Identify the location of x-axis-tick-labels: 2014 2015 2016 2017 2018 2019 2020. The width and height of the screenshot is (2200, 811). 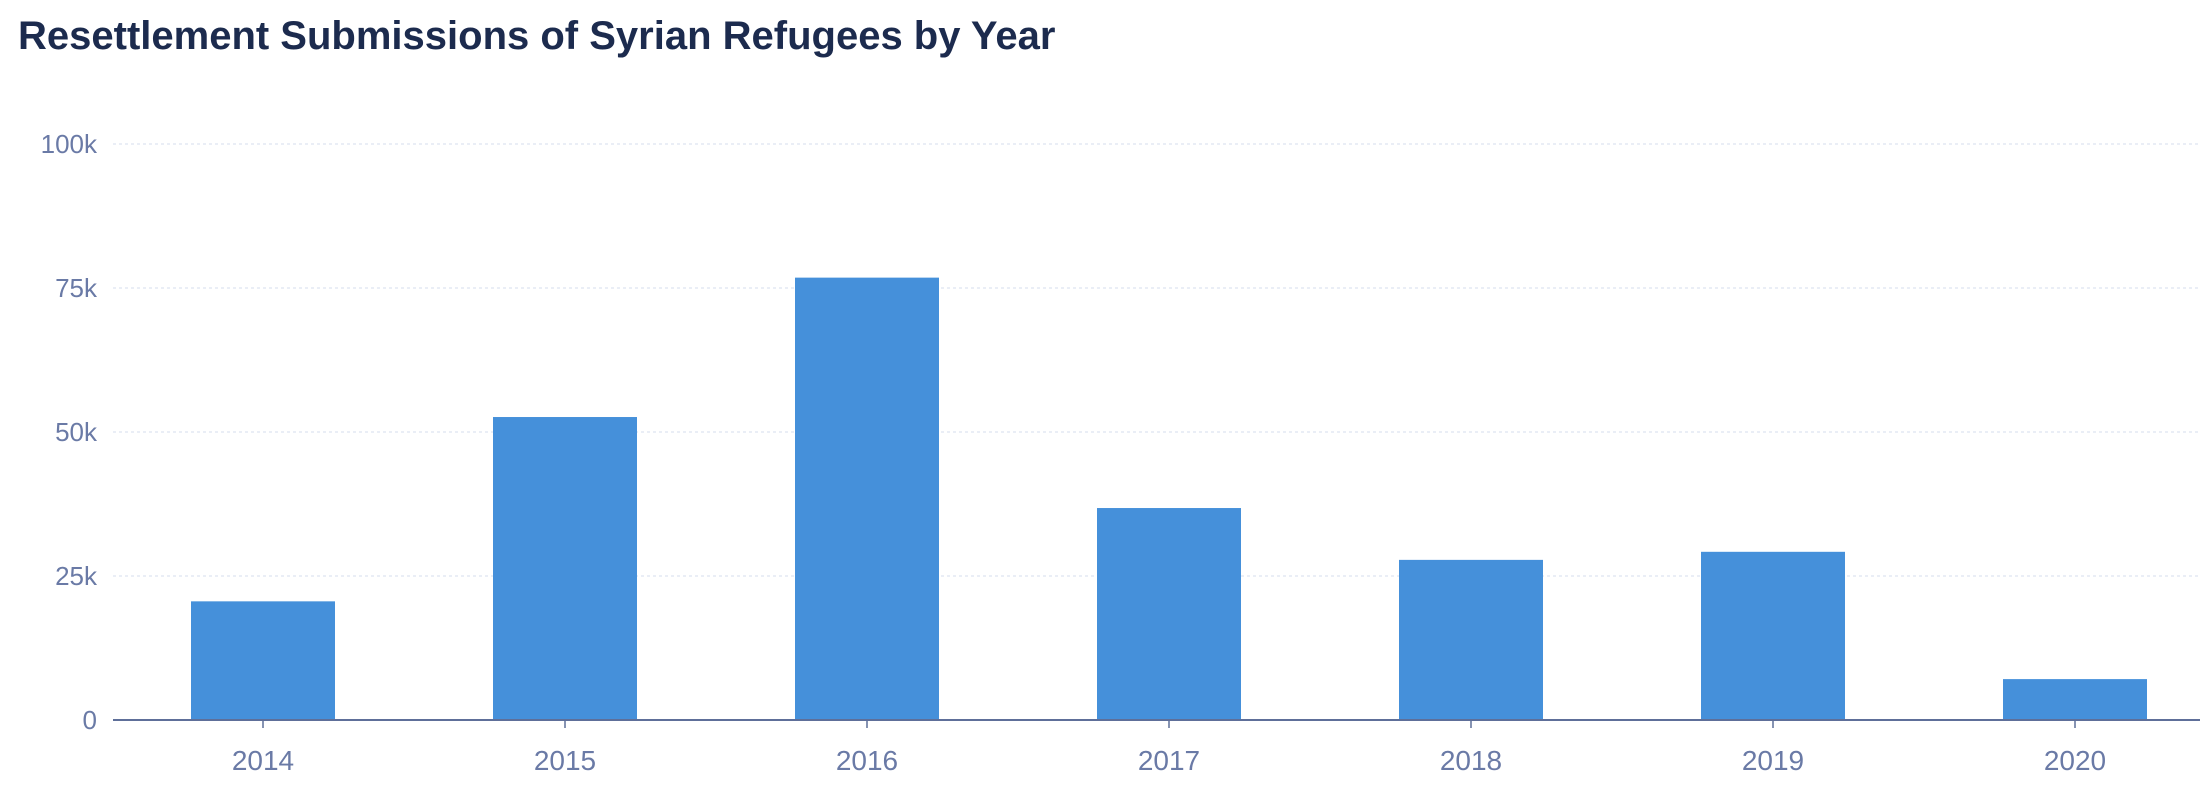
(1169, 748).